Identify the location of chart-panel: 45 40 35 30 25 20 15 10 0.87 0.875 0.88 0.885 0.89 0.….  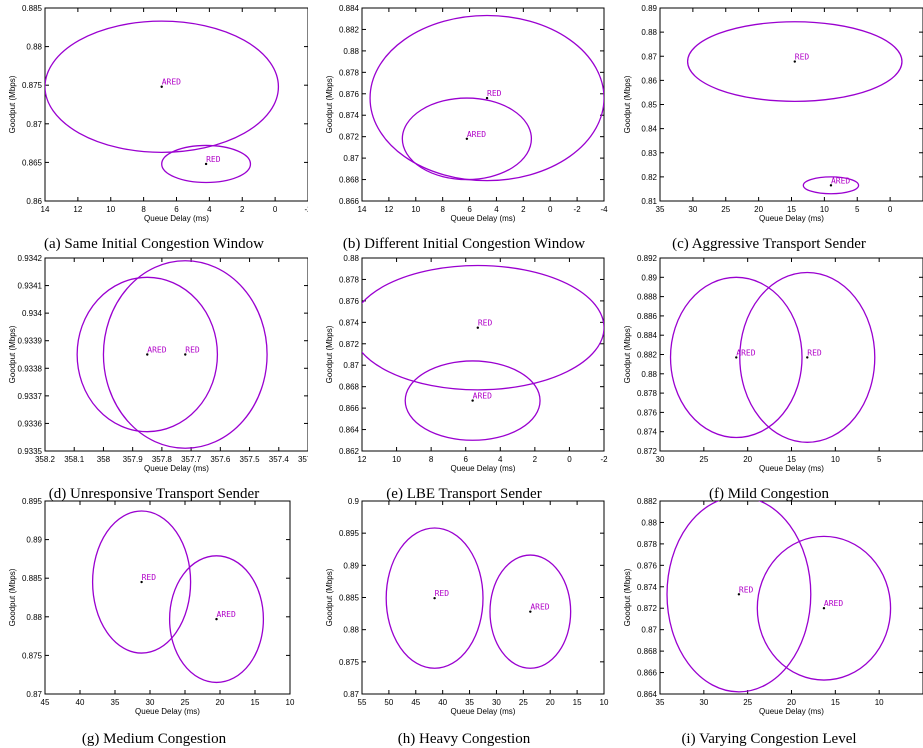
(154, 620).